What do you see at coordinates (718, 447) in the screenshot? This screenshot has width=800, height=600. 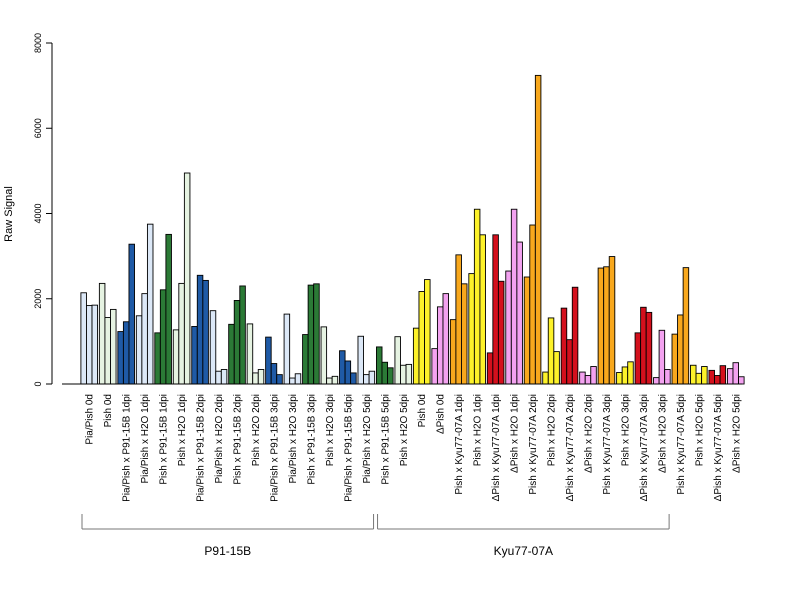 I see `x-tick-label: ΔPish x Kyu77-07A 5dpi` at bounding box center [718, 447].